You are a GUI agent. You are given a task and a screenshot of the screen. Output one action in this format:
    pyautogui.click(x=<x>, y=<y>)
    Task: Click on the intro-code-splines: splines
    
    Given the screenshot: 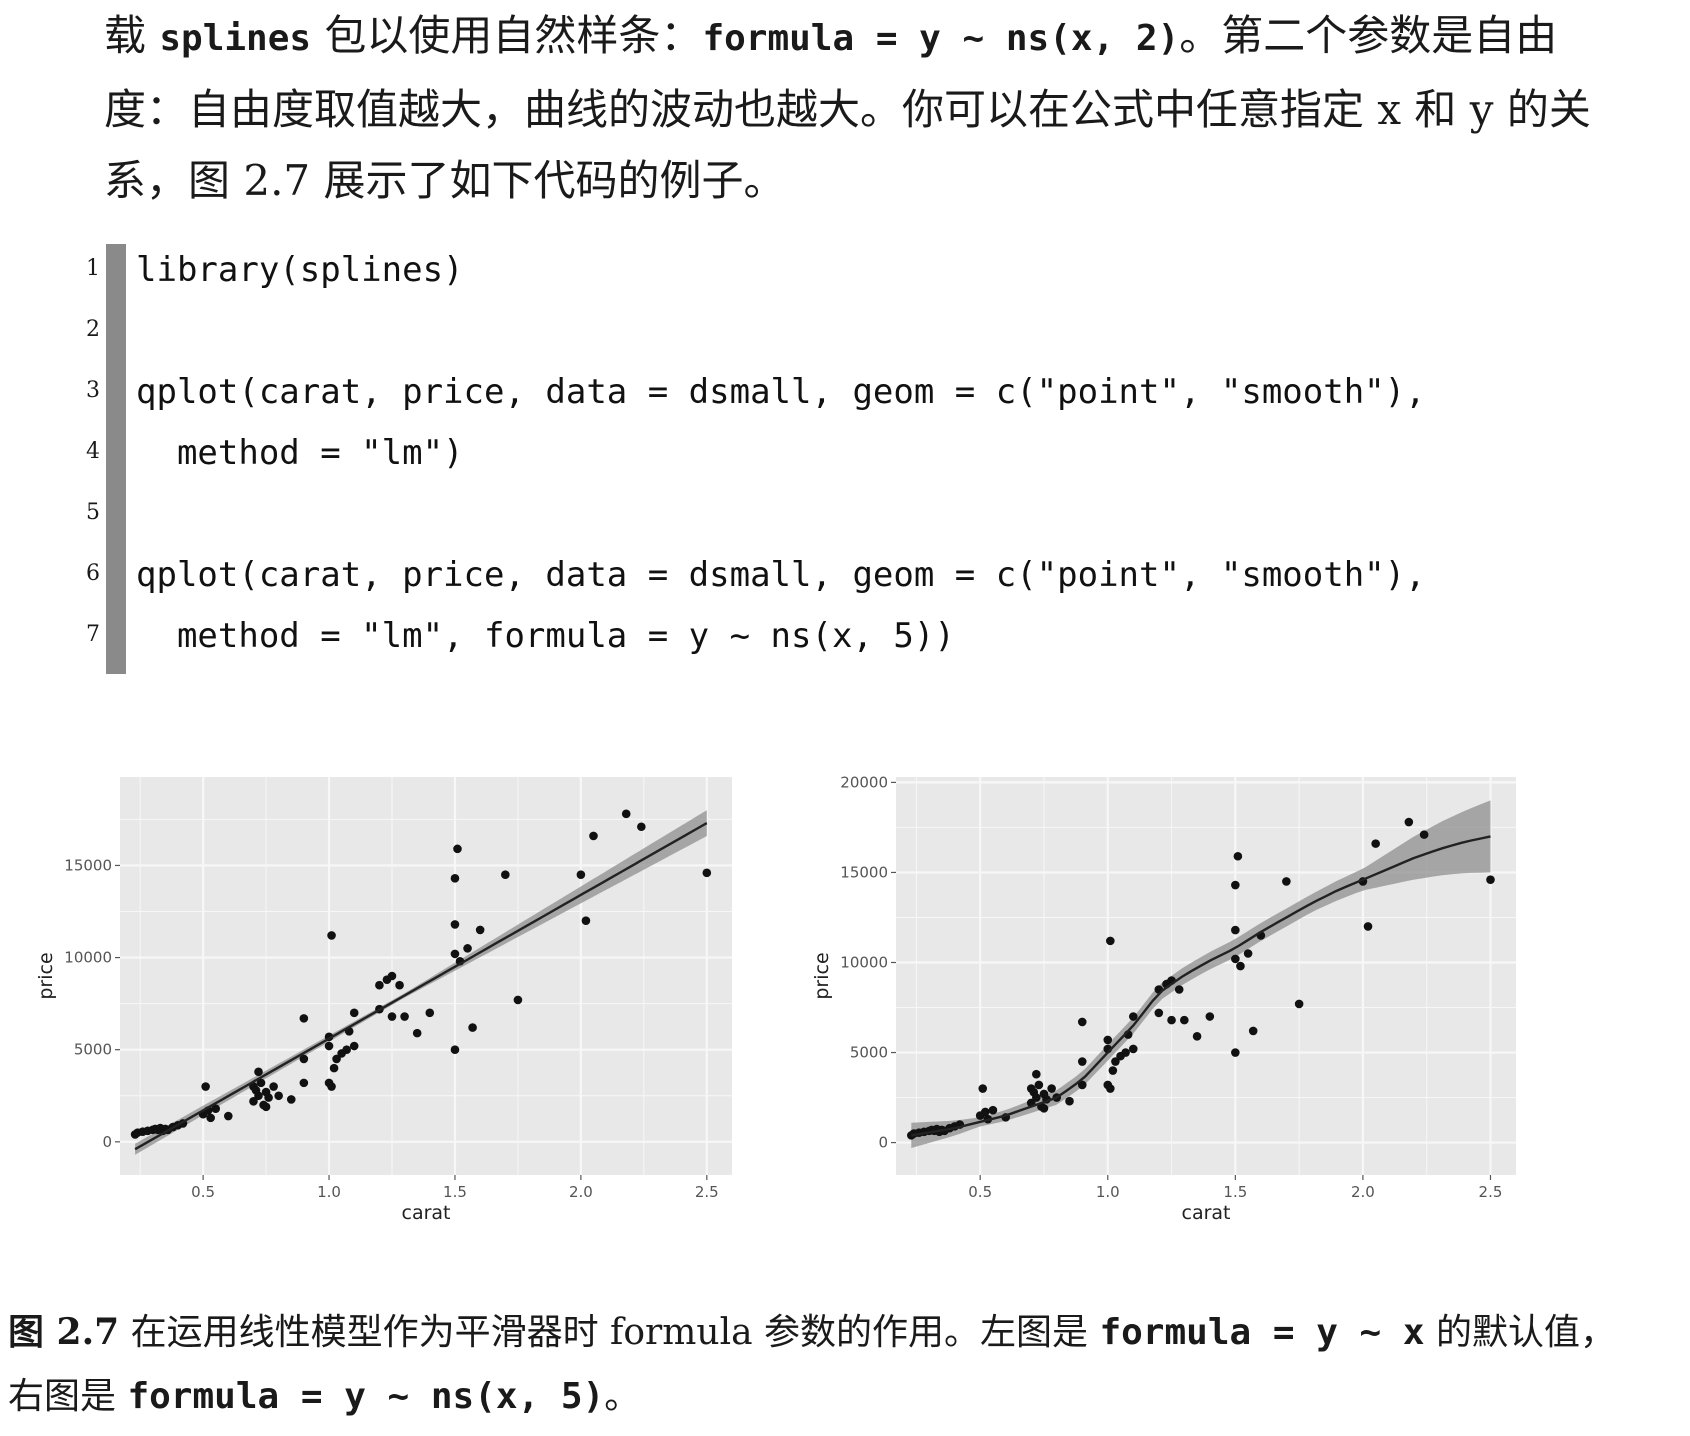 What is the action you would take?
    pyautogui.click(x=235, y=38)
    